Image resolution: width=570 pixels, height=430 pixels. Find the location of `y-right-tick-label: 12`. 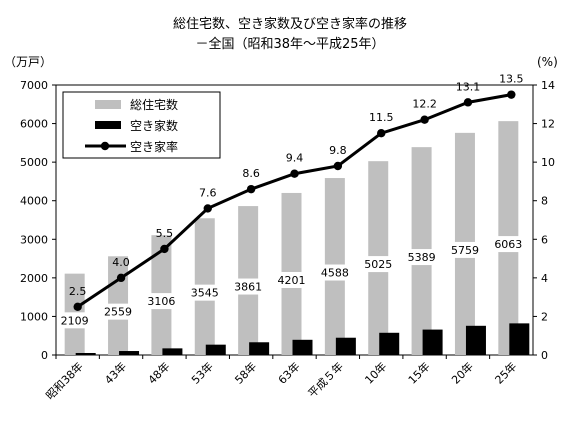

y-right-tick-label: 12 is located at coordinates (548, 124).